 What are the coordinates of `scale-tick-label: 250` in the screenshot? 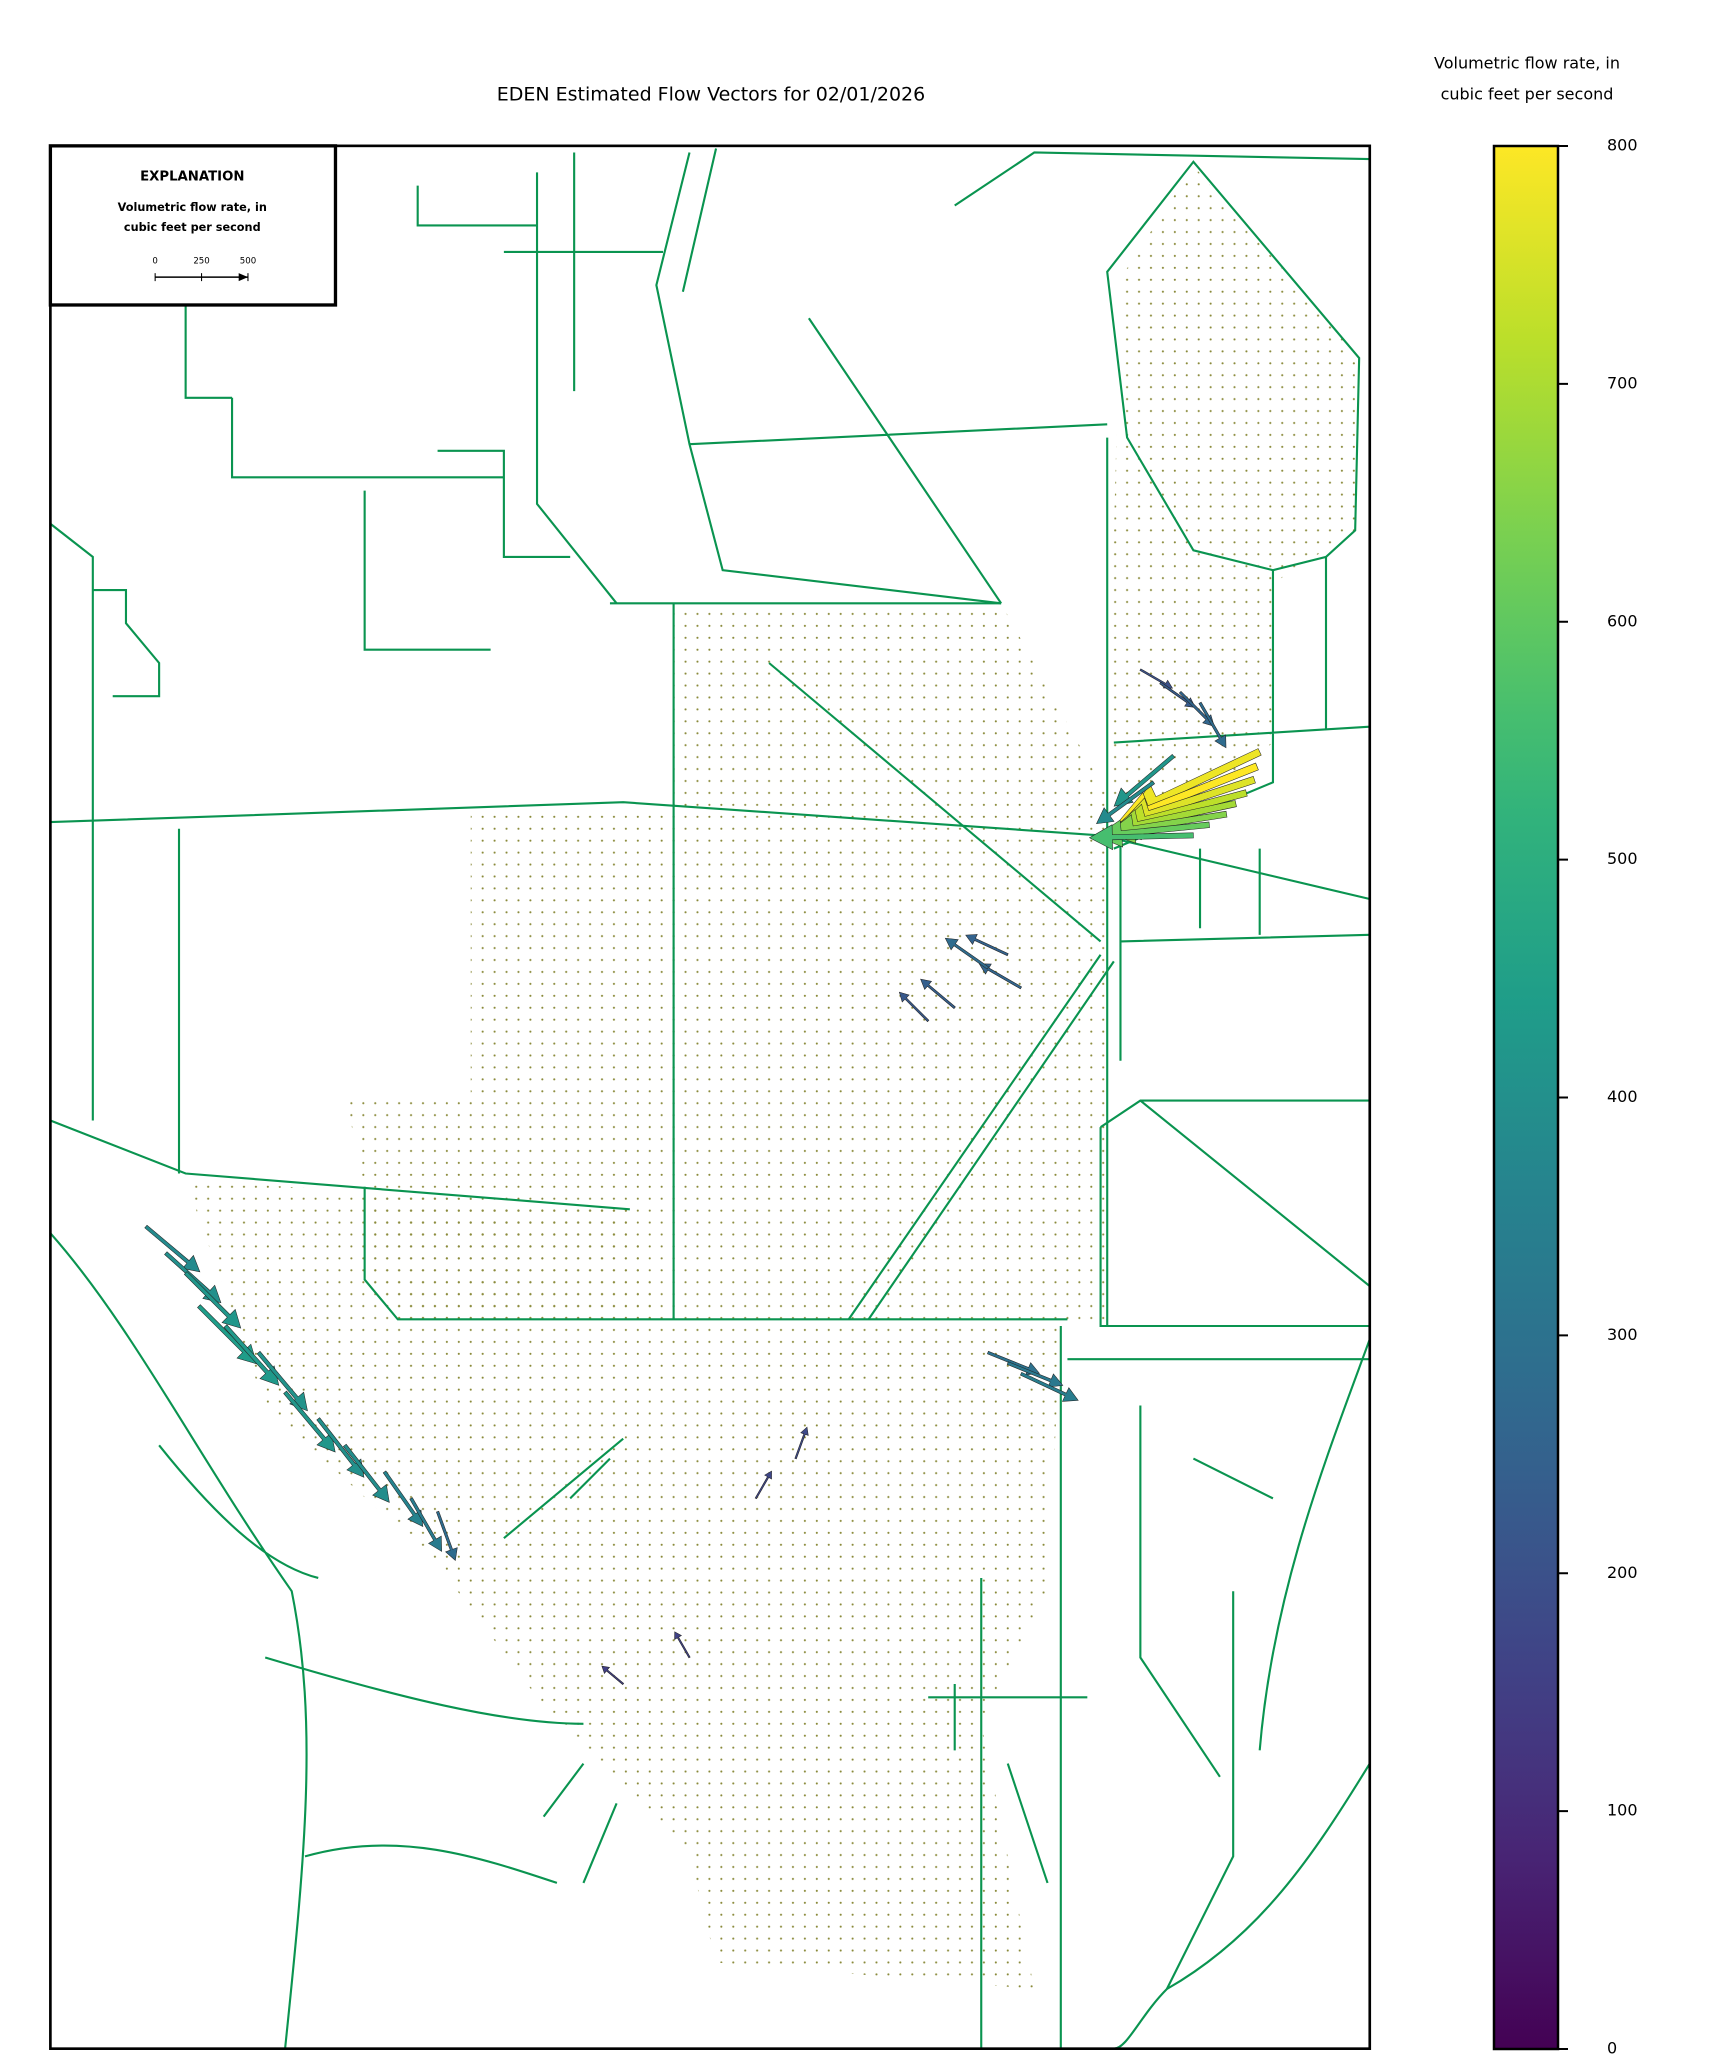 It's located at (201, 262).